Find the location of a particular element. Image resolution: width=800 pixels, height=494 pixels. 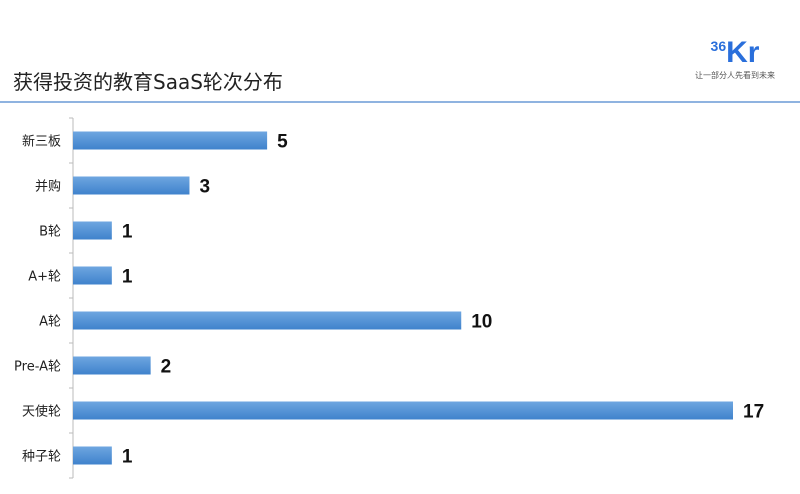

category-label: 并购 is located at coordinates (48, 187).